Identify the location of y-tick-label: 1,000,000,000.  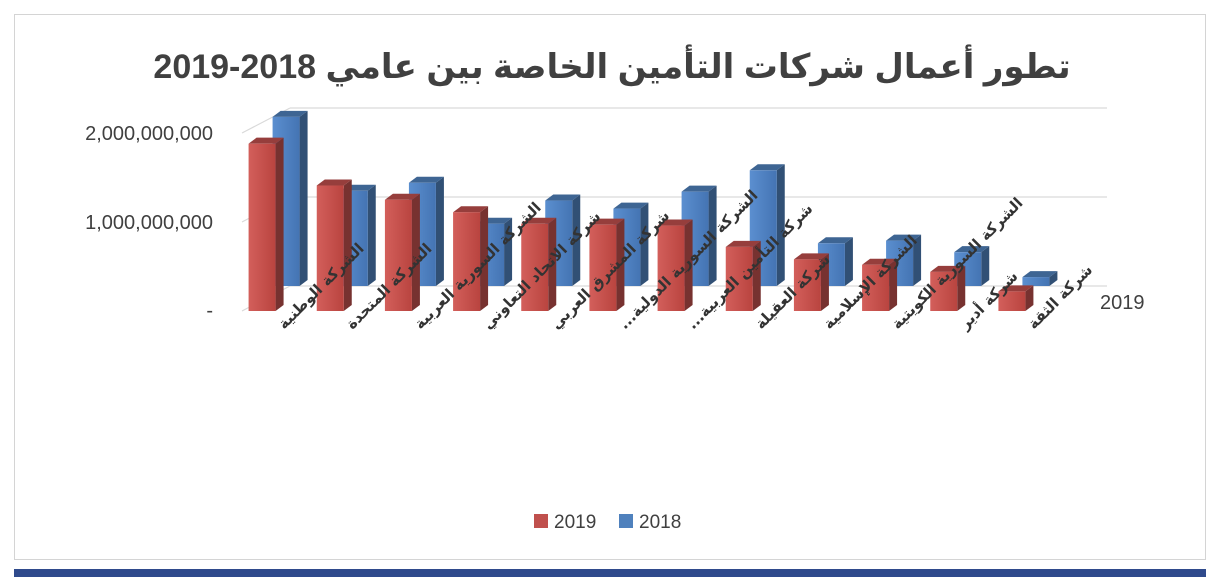
(149, 223).